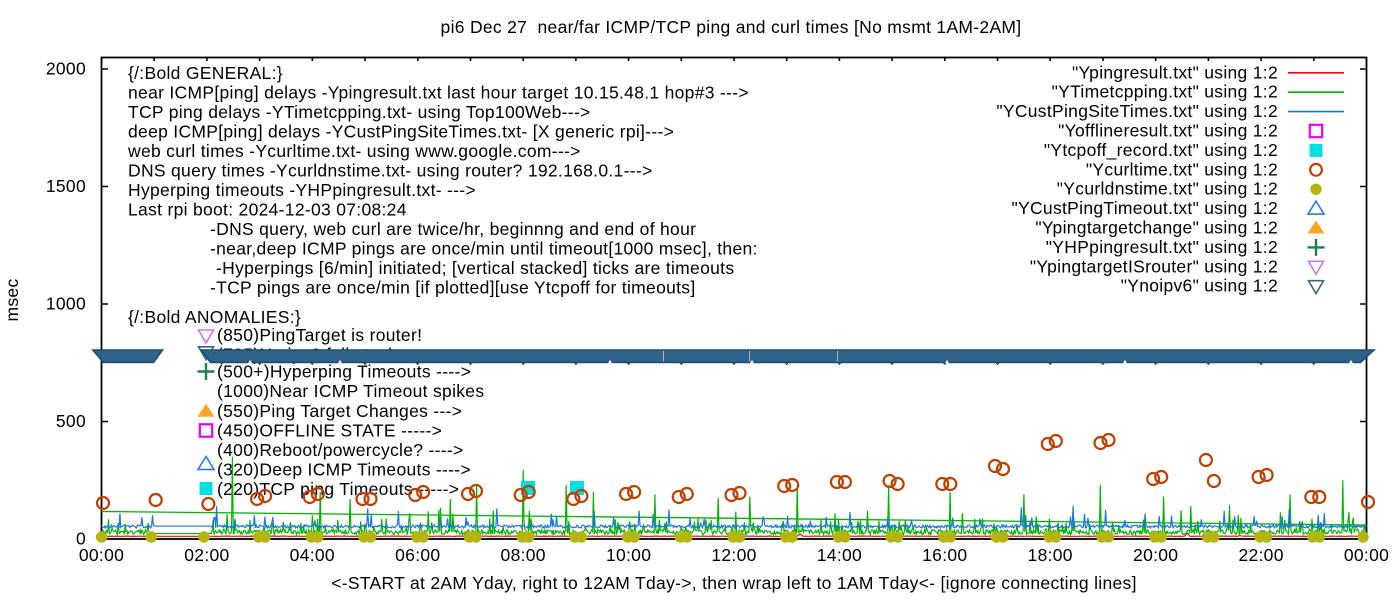 This screenshot has width=1400, height=605. I want to click on svg-text: "Ycurldnstime.txt" using 1:2, so click(1167, 189).